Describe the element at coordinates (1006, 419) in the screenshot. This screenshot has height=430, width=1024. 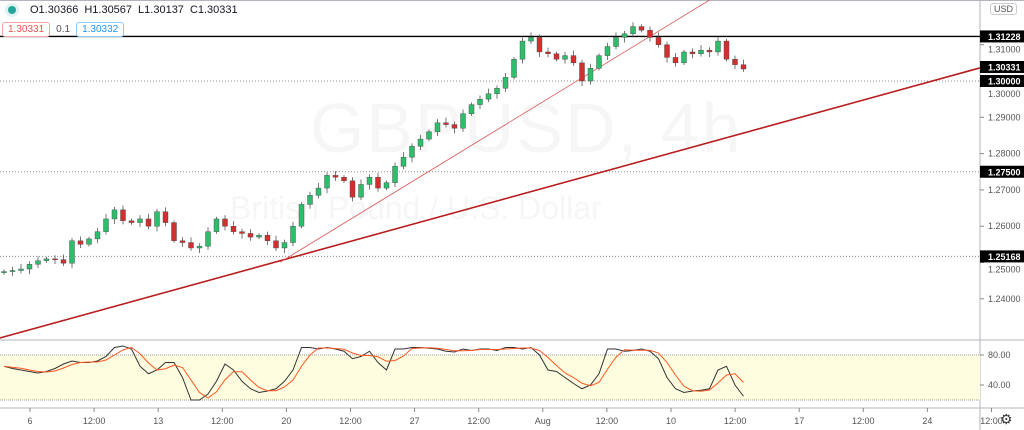
I see `settings-gear-icon: ⚙` at that location.